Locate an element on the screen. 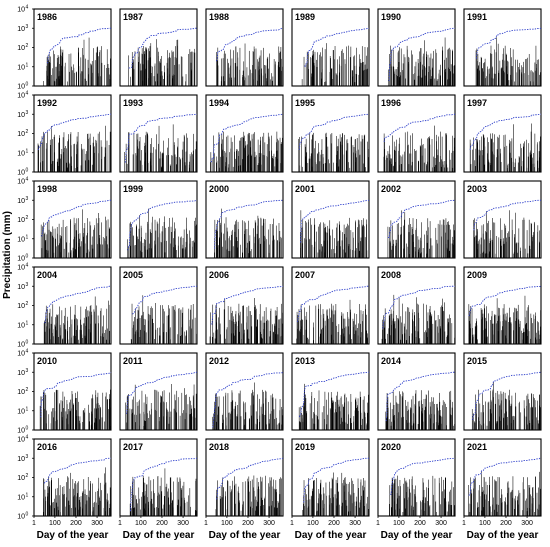  panel-2000: 2000 is located at coordinates (244, 219).